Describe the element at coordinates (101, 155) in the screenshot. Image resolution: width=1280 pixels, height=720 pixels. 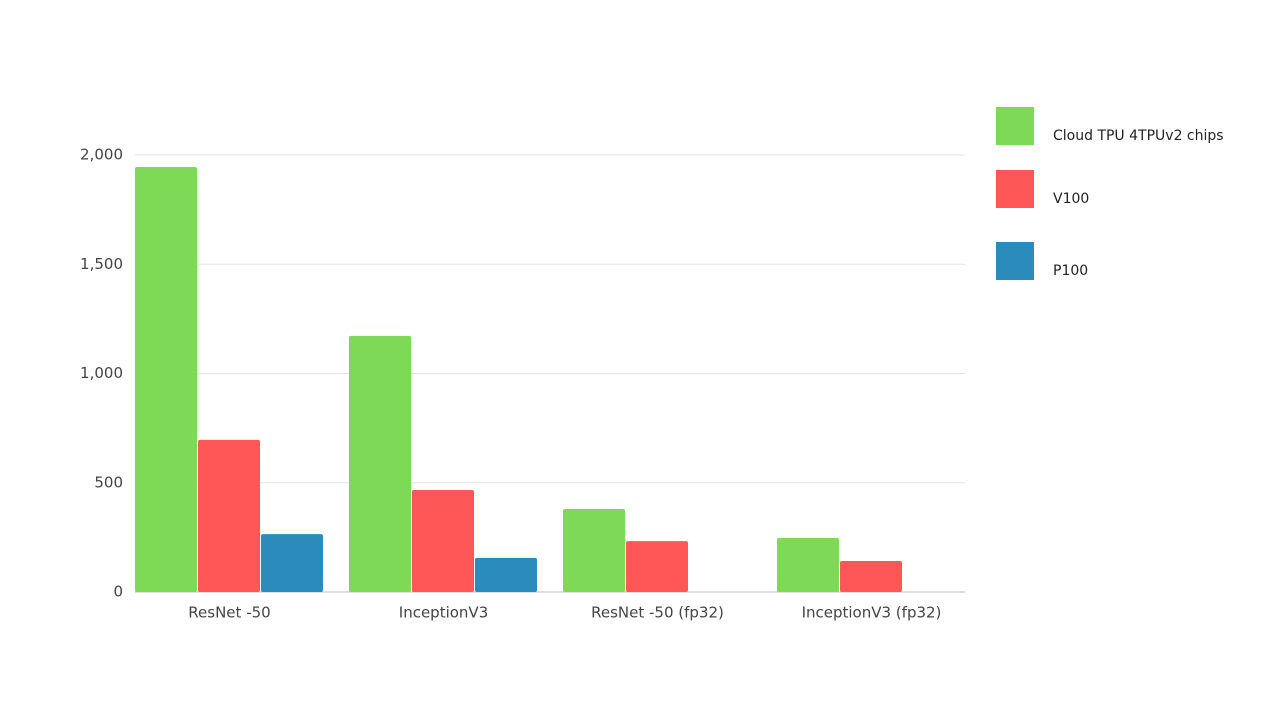
I see `y-tick-label: 2,000` at that location.